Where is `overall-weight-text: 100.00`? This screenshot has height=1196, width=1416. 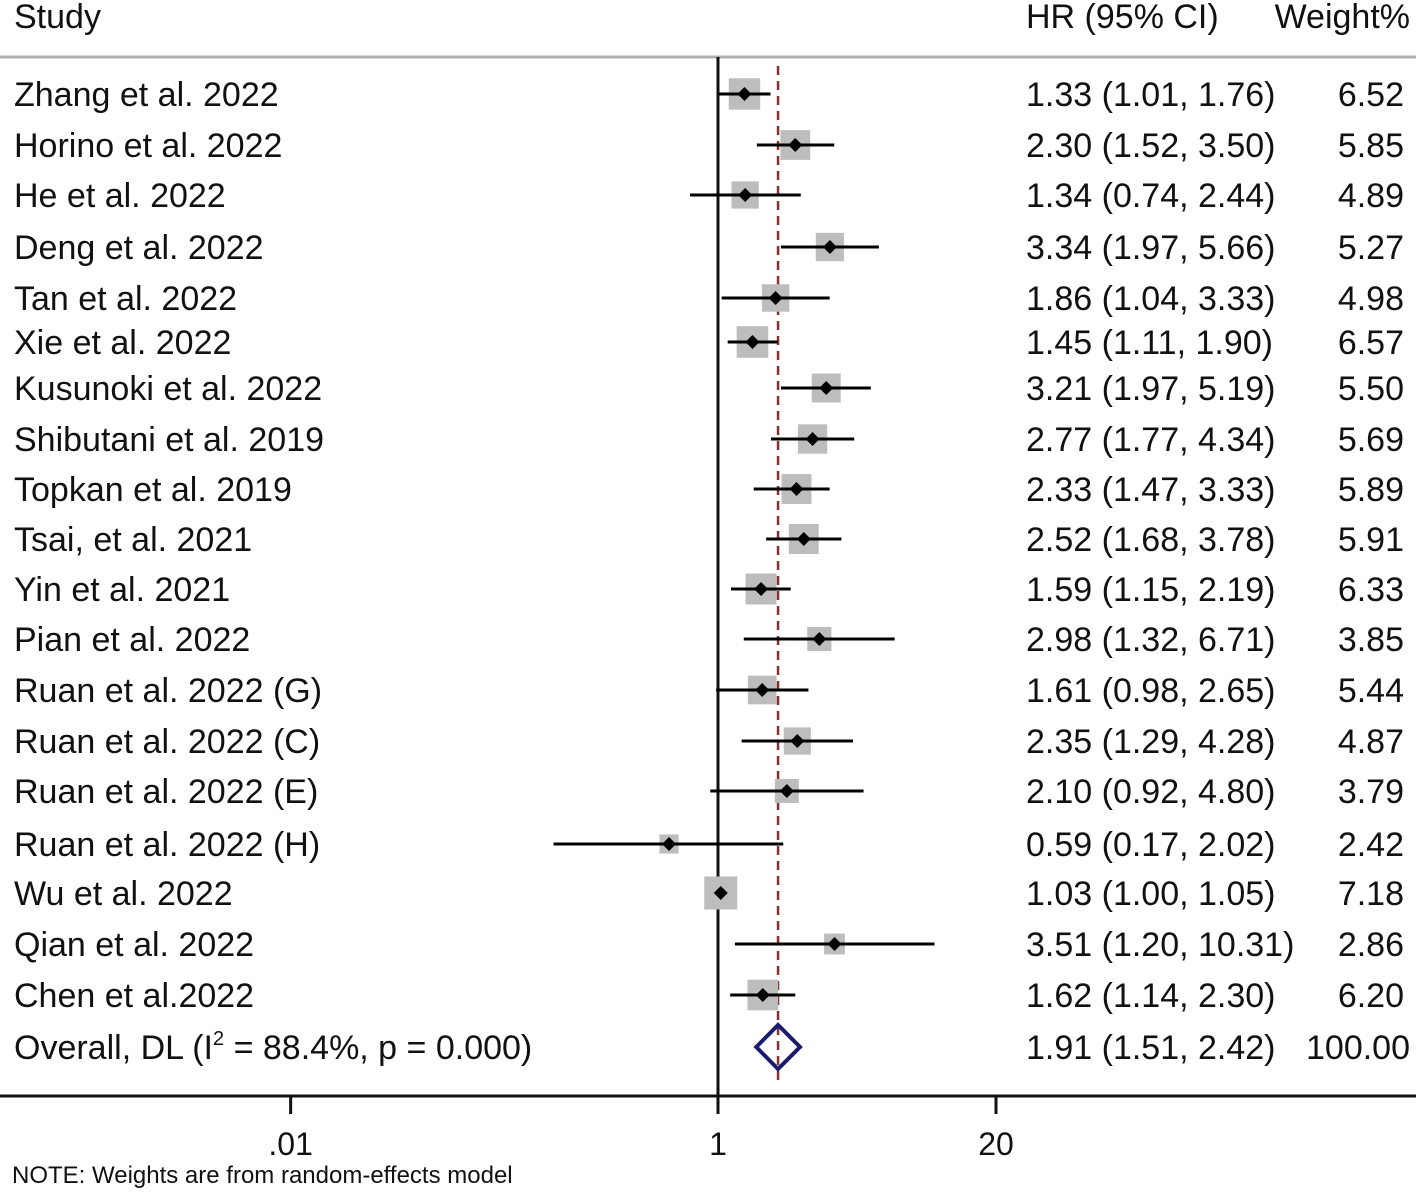 overall-weight-text: 100.00 is located at coordinates (1358, 1048).